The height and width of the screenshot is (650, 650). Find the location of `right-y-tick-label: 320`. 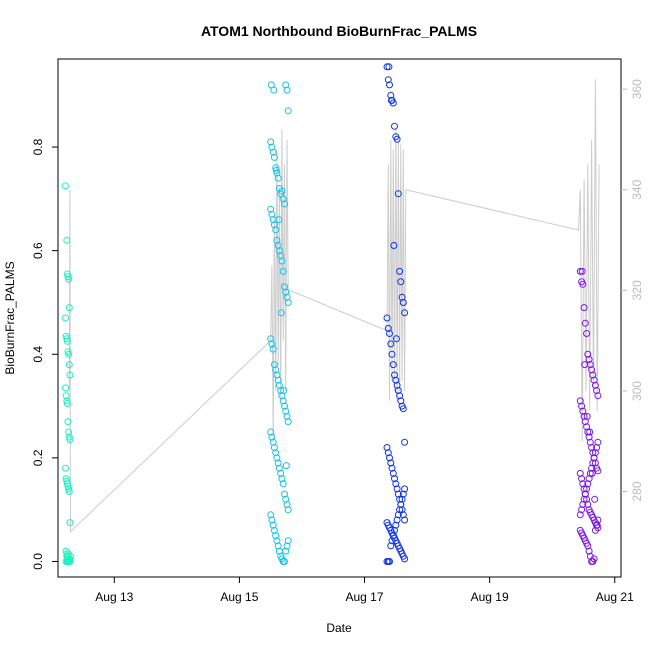

right-y-tick-label: 320 is located at coordinates (637, 290).